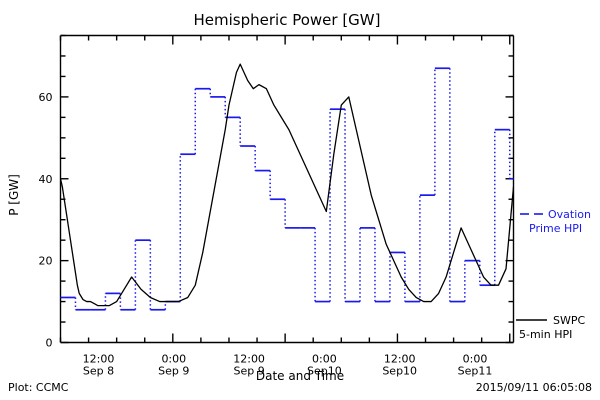  Describe the element at coordinates (475, 371) in the screenshot. I see `x-tick-date: Sep11` at that location.